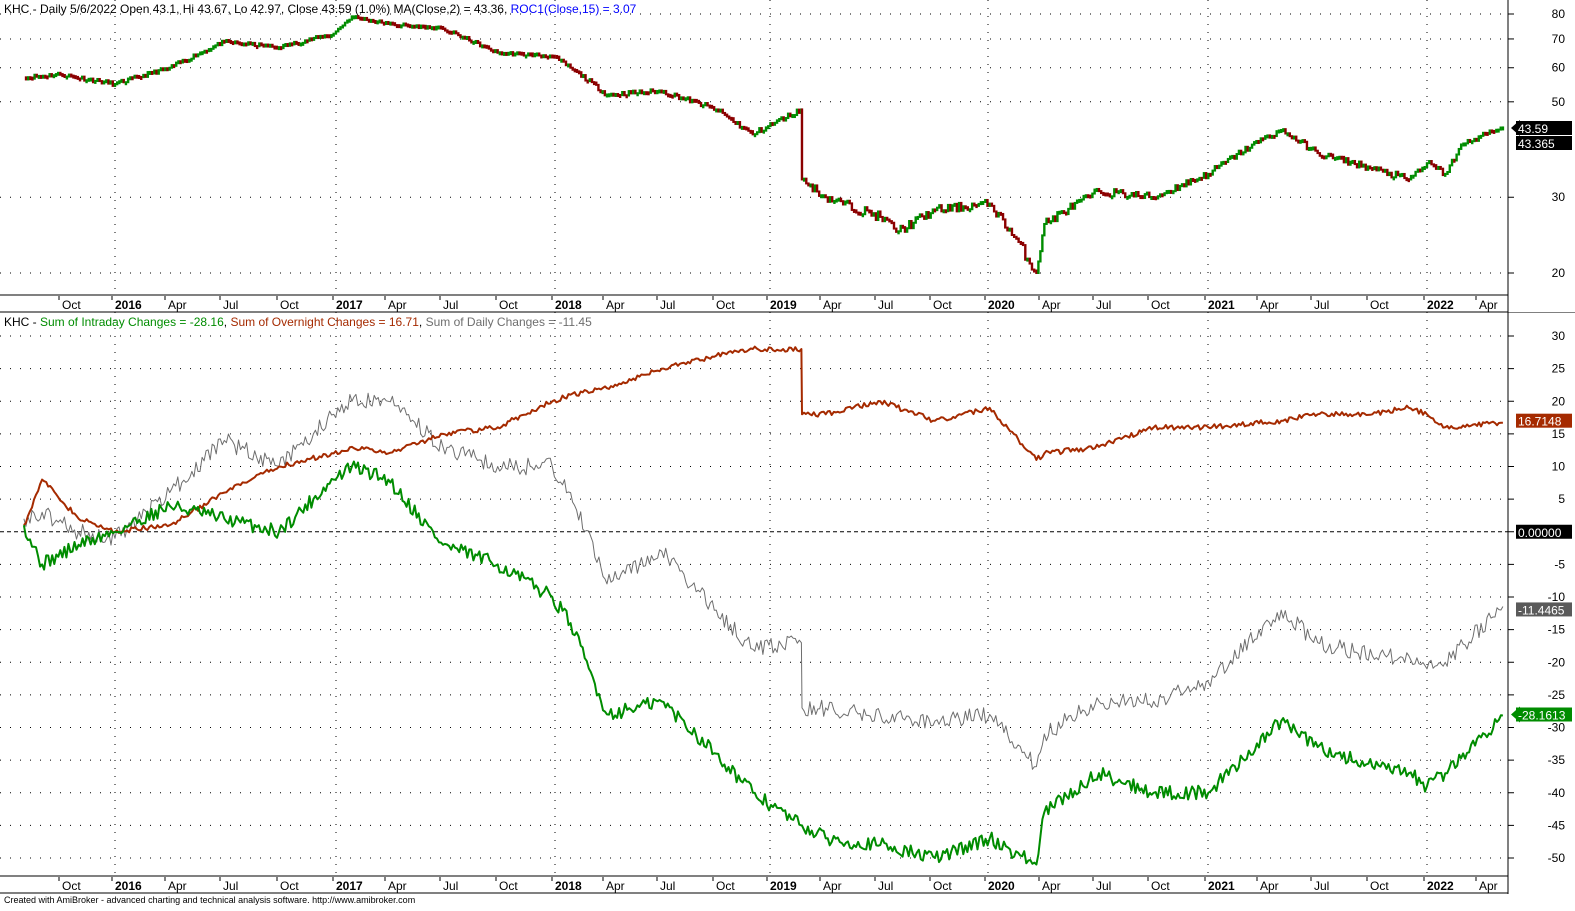 This screenshot has height=911, width=1575. What do you see at coordinates (568, 305) in the screenshot?
I see `date-axis-label: 2018` at bounding box center [568, 305].